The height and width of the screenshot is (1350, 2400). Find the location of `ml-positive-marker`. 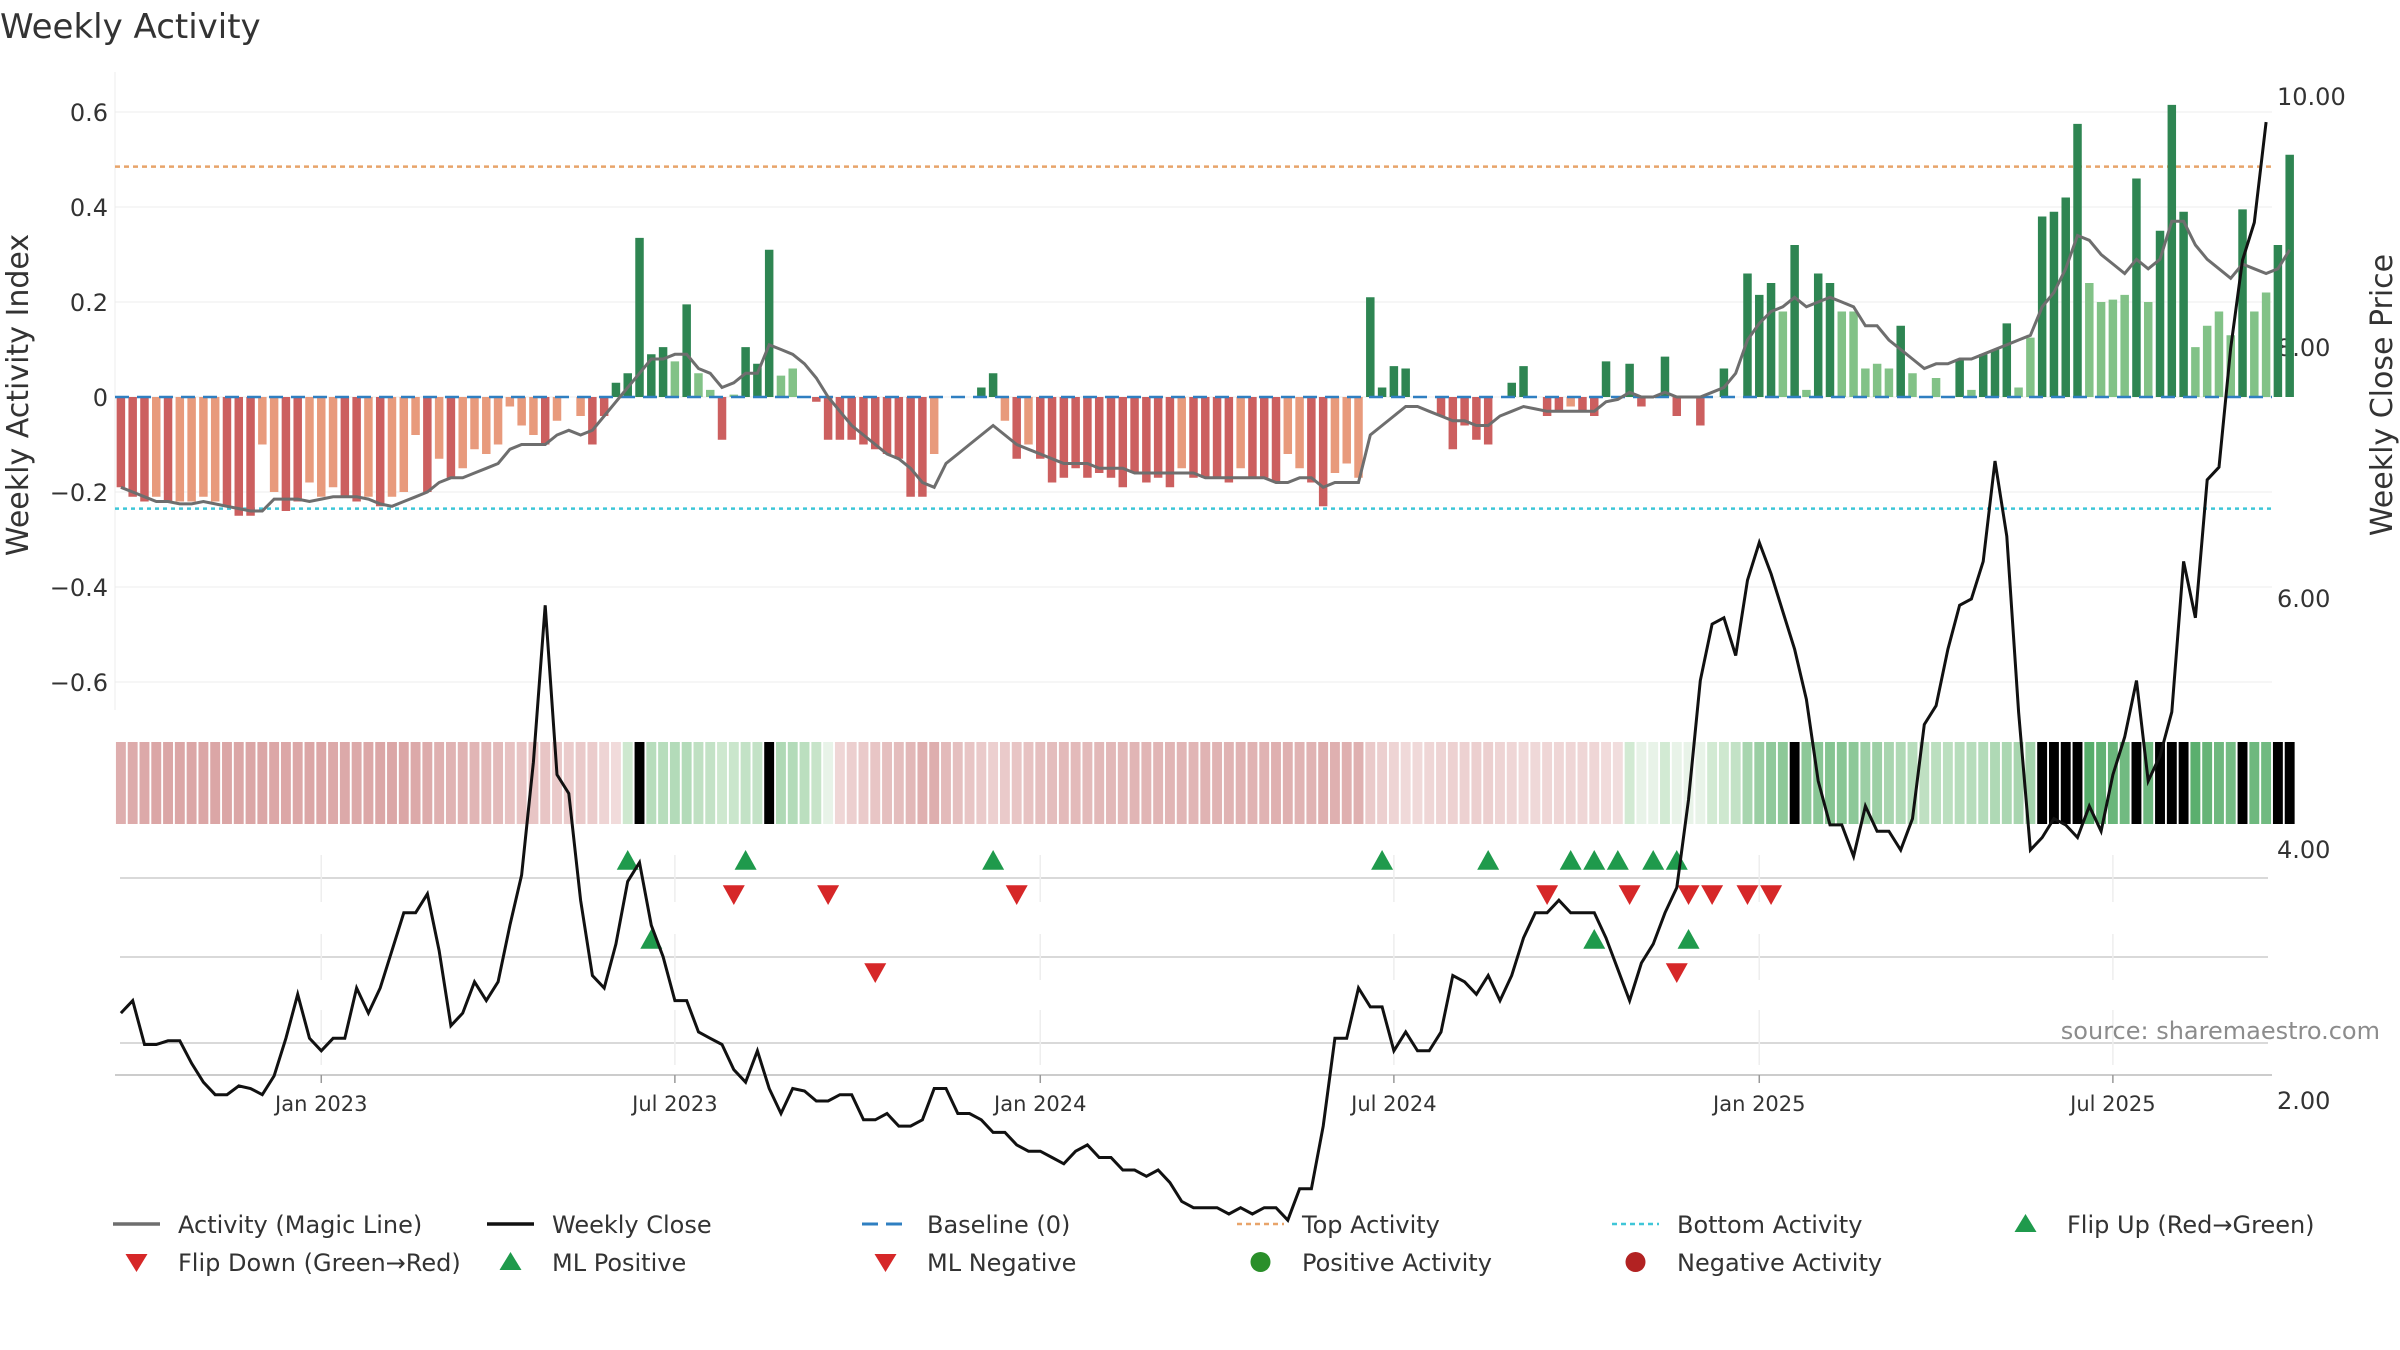

ml-positive-marker is located at coordinates (1688, 939).